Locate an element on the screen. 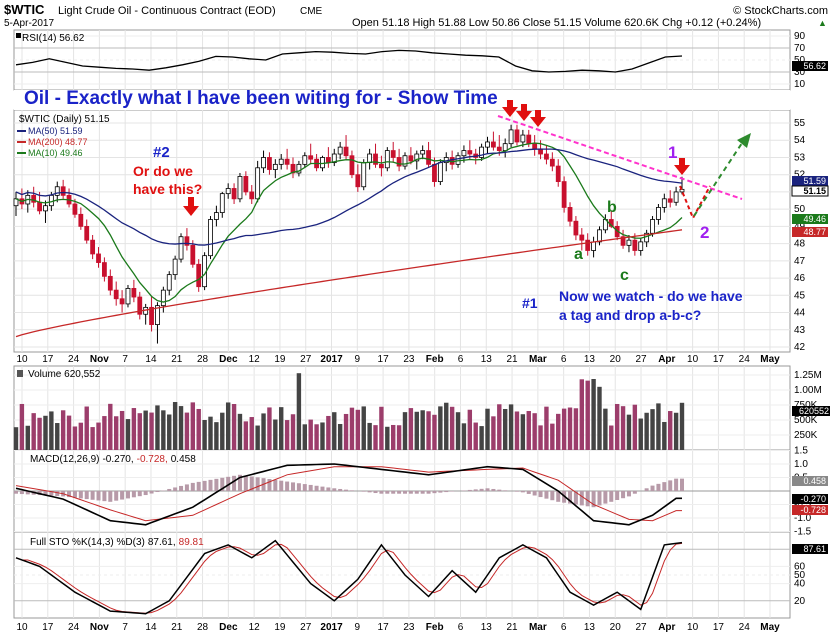 The height and width of the screenshot is (642, 831). x-tick-label: 20 is located at coordinates (616, 359).